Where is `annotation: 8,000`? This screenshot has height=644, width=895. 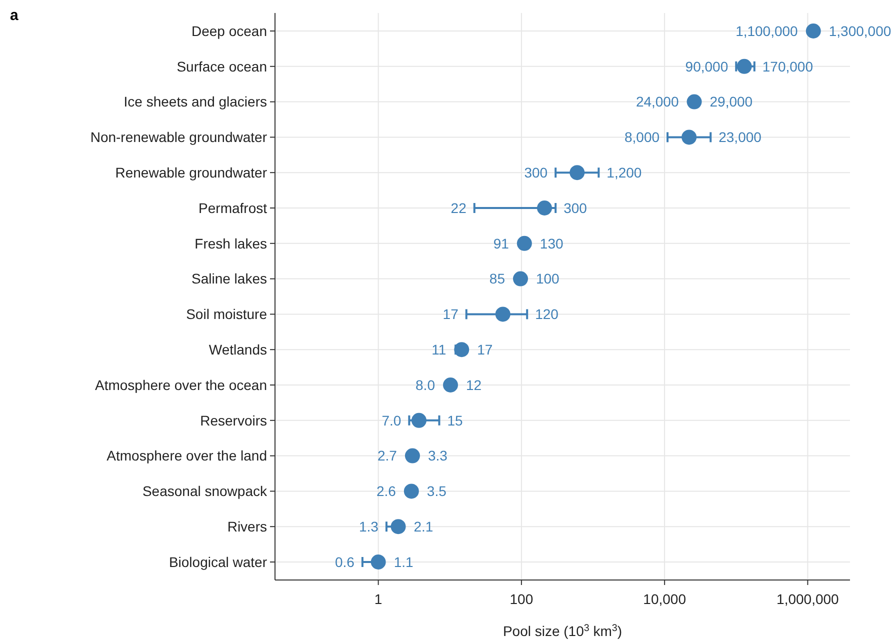
annotation: 8,000 is located at coordinates (642, 137).